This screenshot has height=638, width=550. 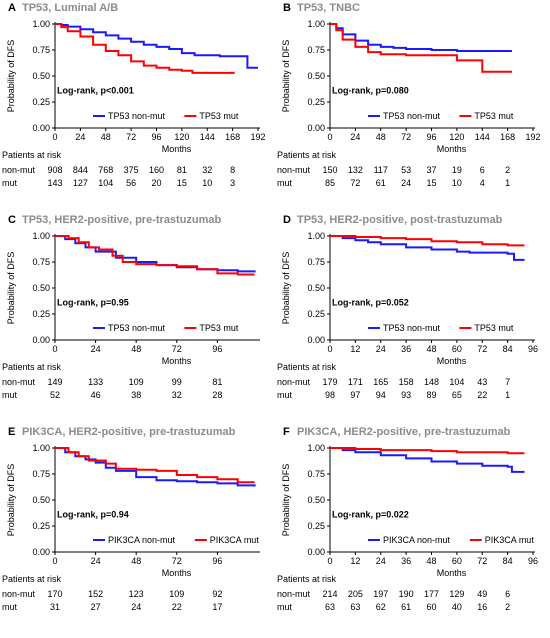 I want to click on x-tick-label: 96, so click(x=217, y=561).